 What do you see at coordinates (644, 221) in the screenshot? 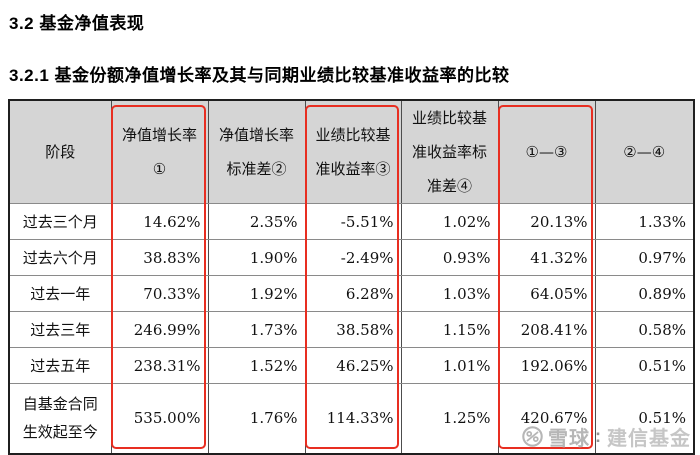
I see `diff-2-4-value: 1.33%` at bounding box center [644, 221].